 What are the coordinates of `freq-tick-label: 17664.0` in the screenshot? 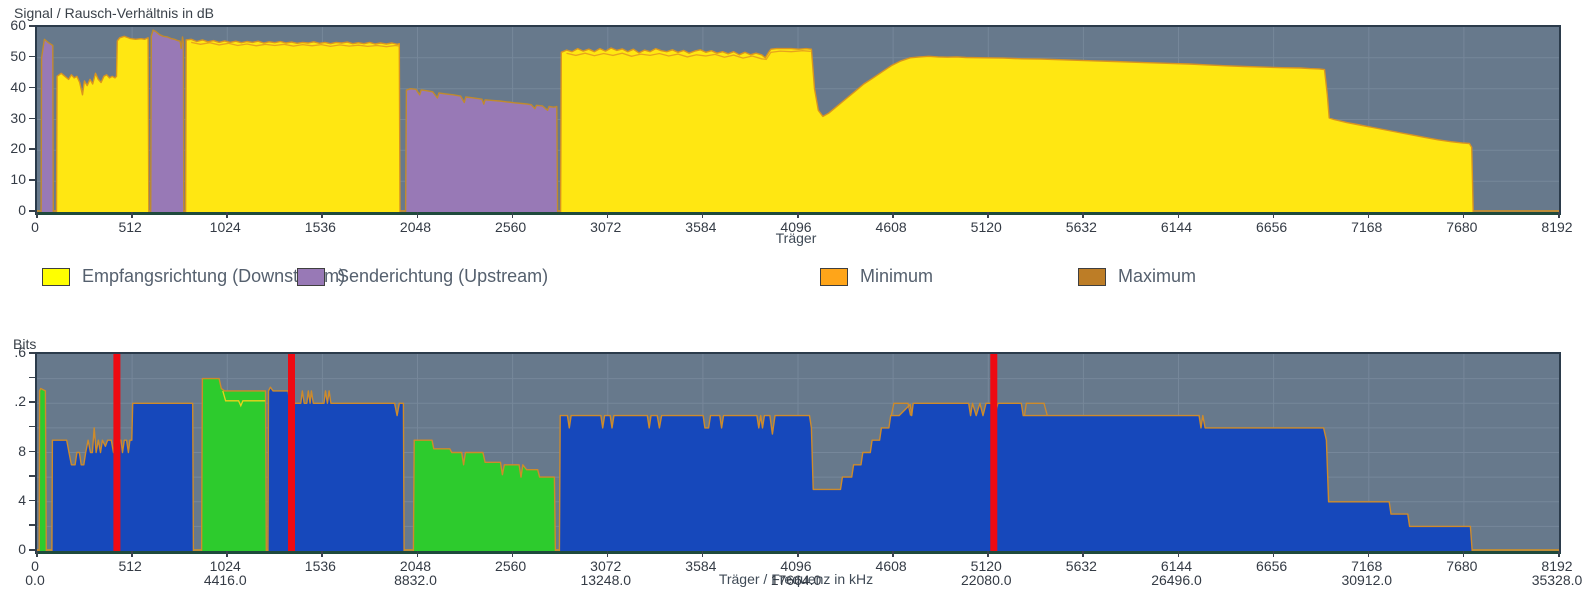 It's located at (796, 580).